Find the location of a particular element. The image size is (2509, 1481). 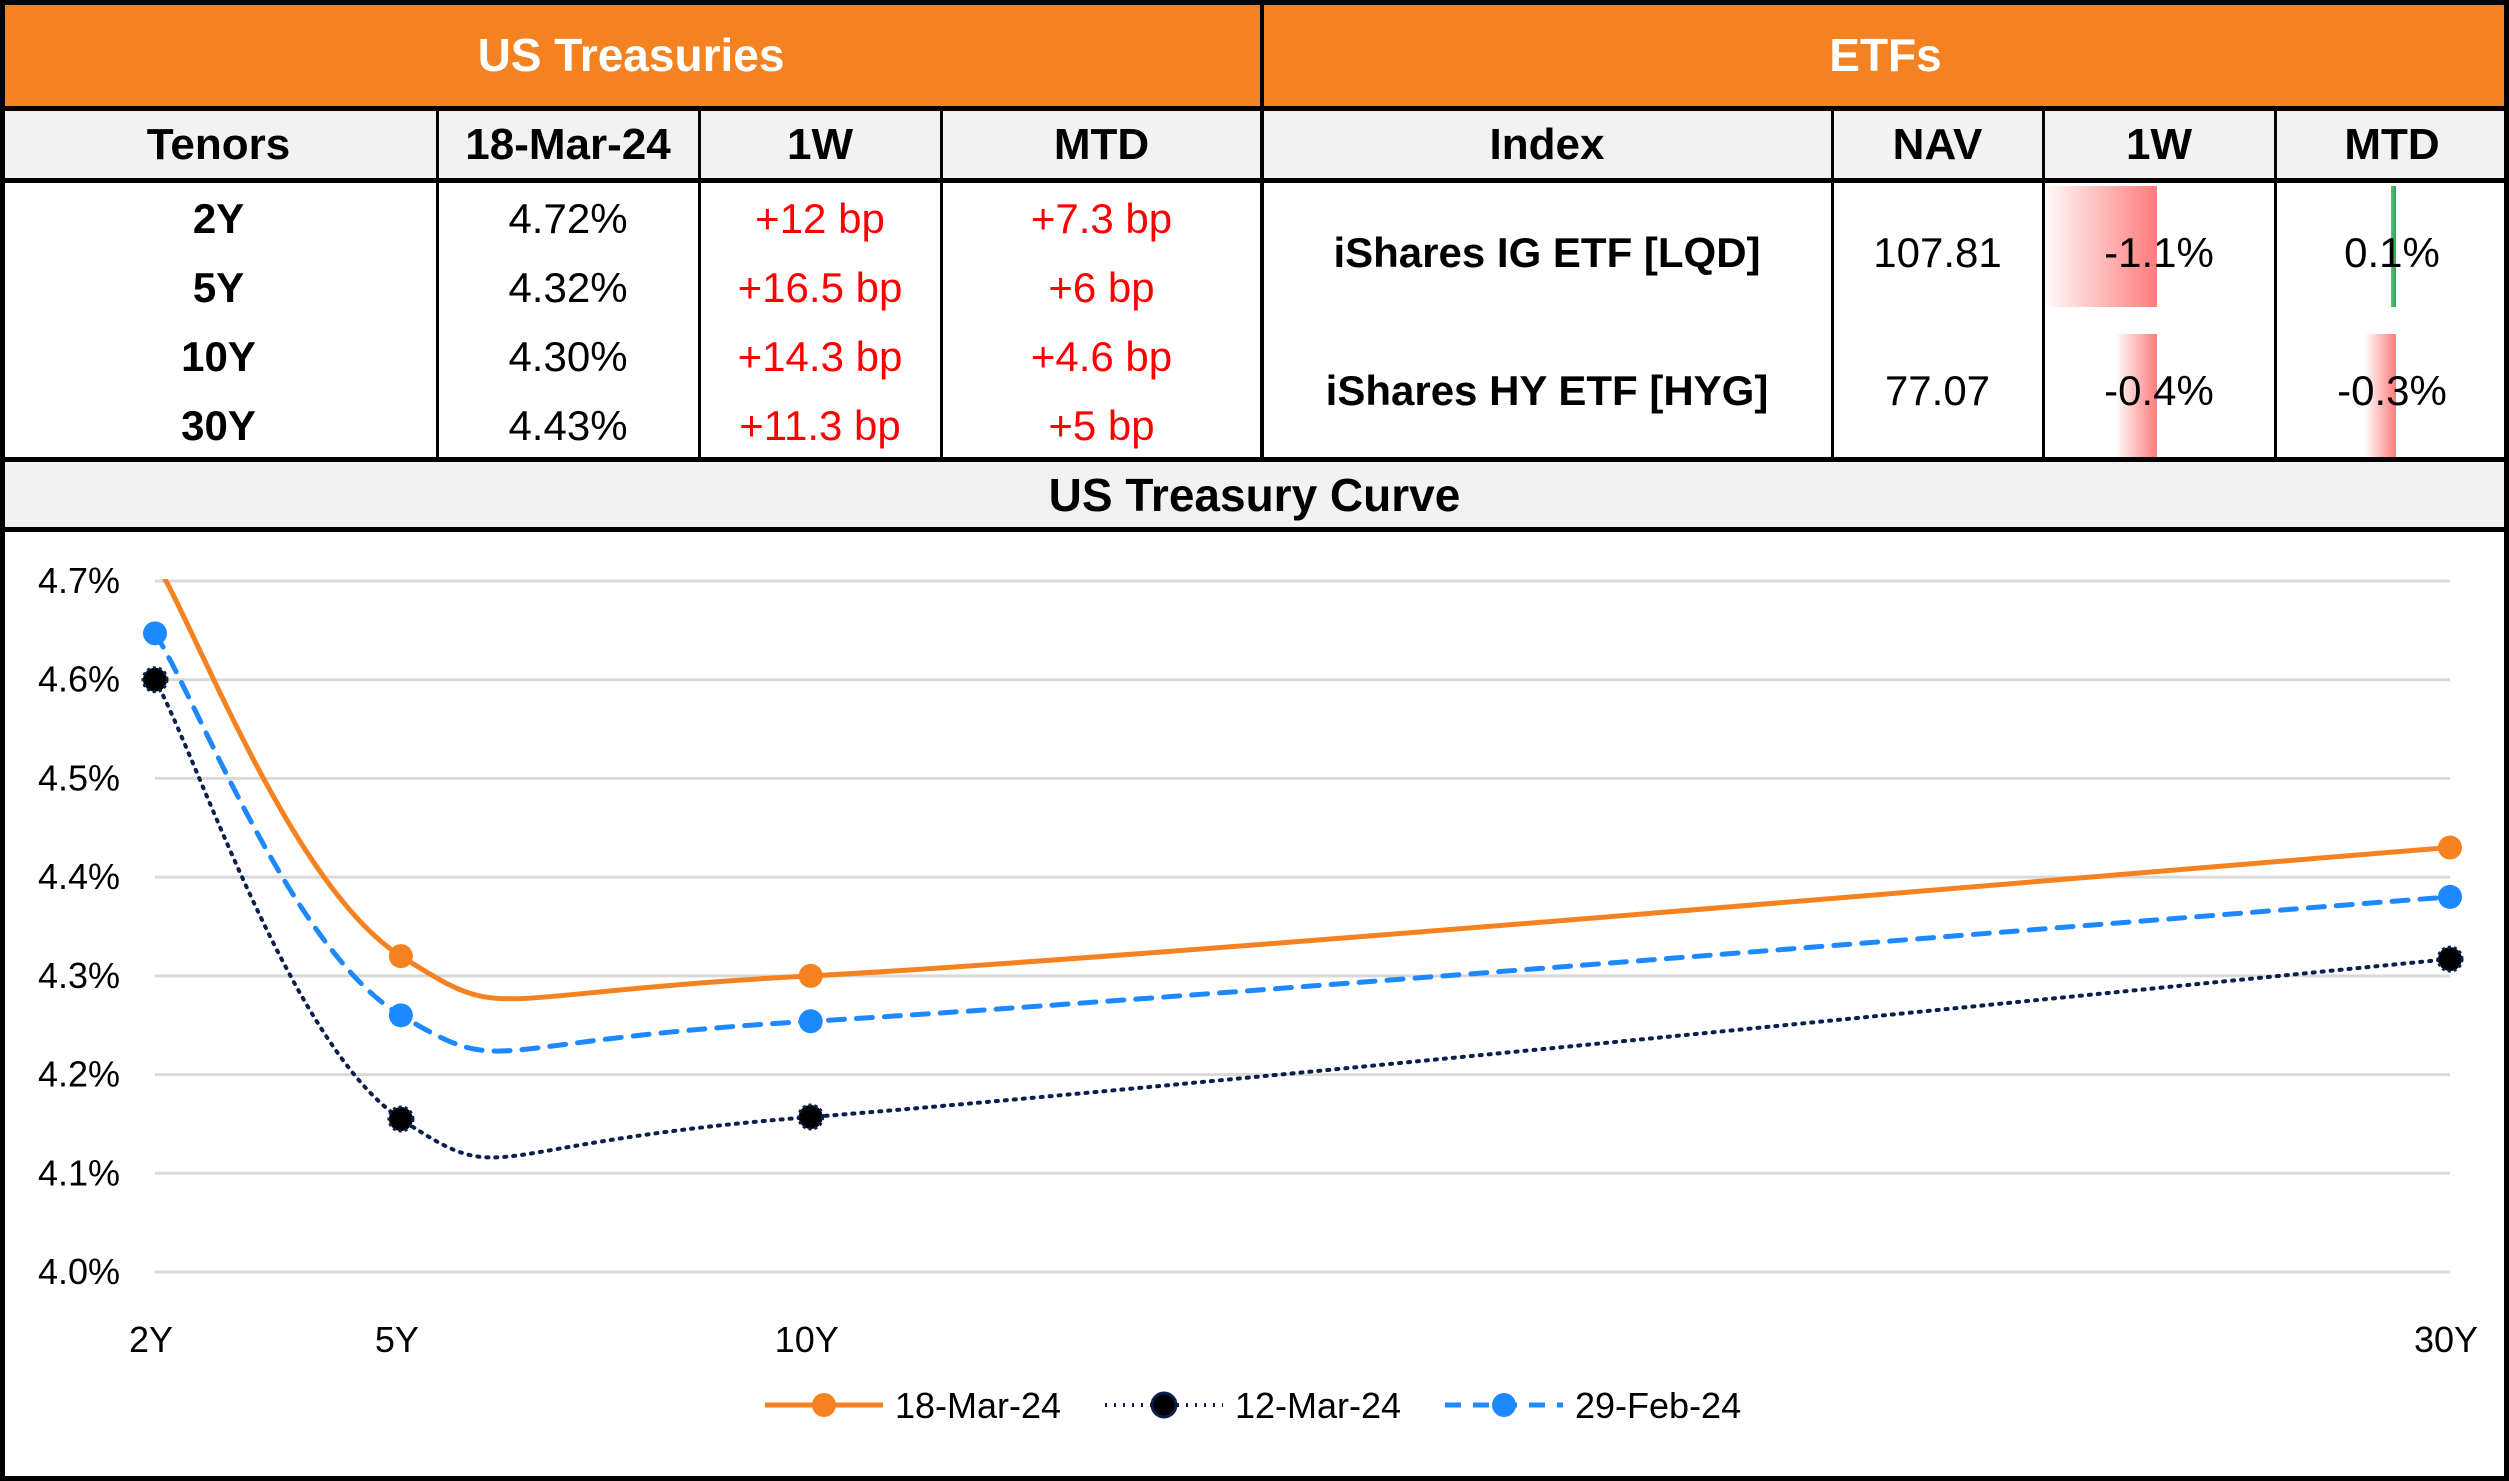

change-1w-cell: +16.5 bp is located at coordinates (820, 287).